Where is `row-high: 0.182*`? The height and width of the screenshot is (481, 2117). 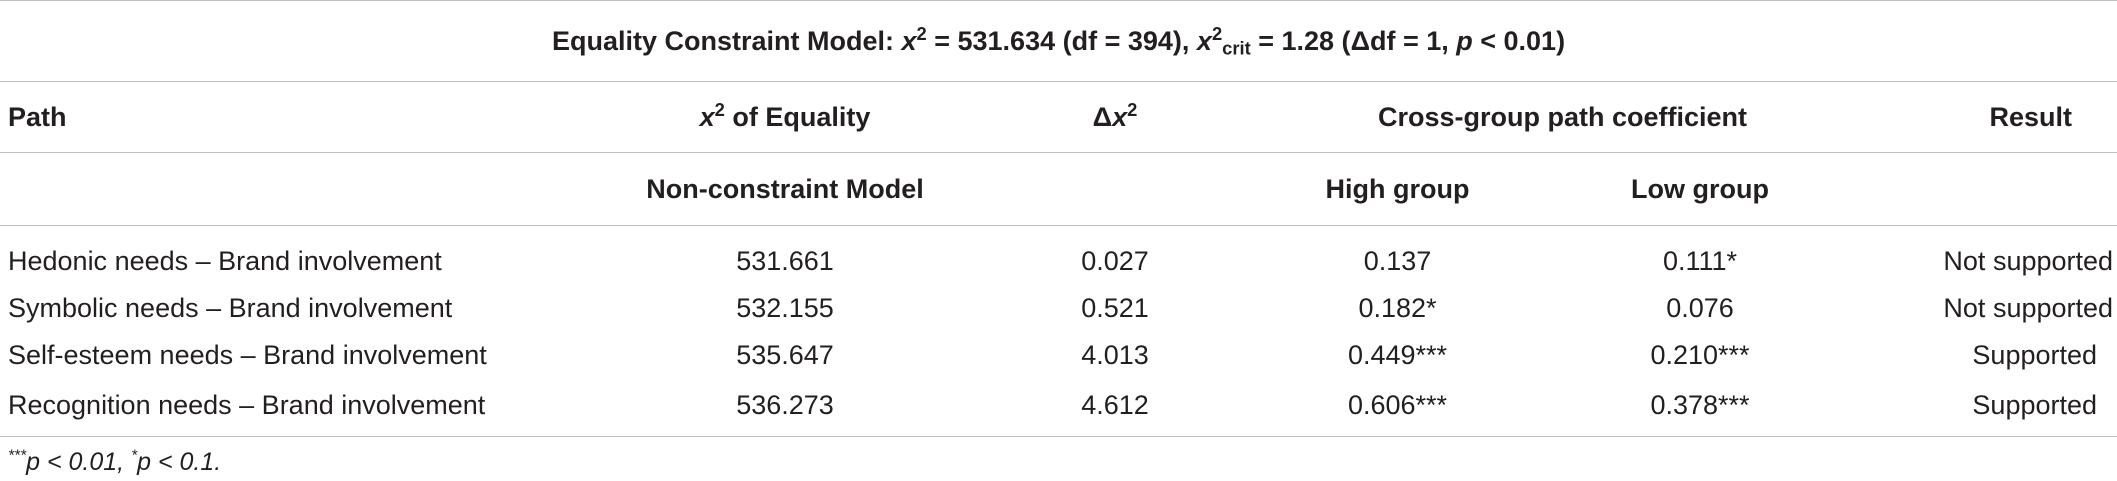
row-high: 0.182* is located at coordinates (1397, 308).